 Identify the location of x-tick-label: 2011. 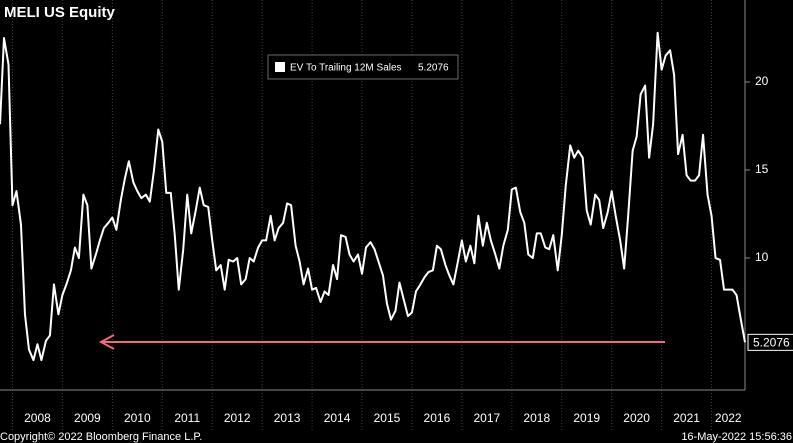
(187, 418).